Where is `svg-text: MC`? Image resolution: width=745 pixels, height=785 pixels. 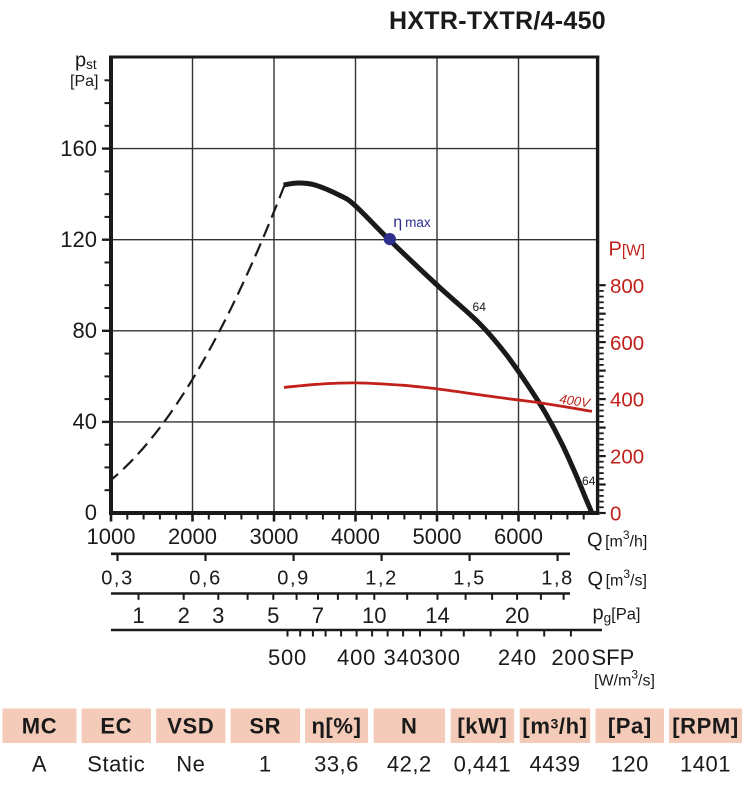 svg-text: MC is located at coordinates (39, 726).